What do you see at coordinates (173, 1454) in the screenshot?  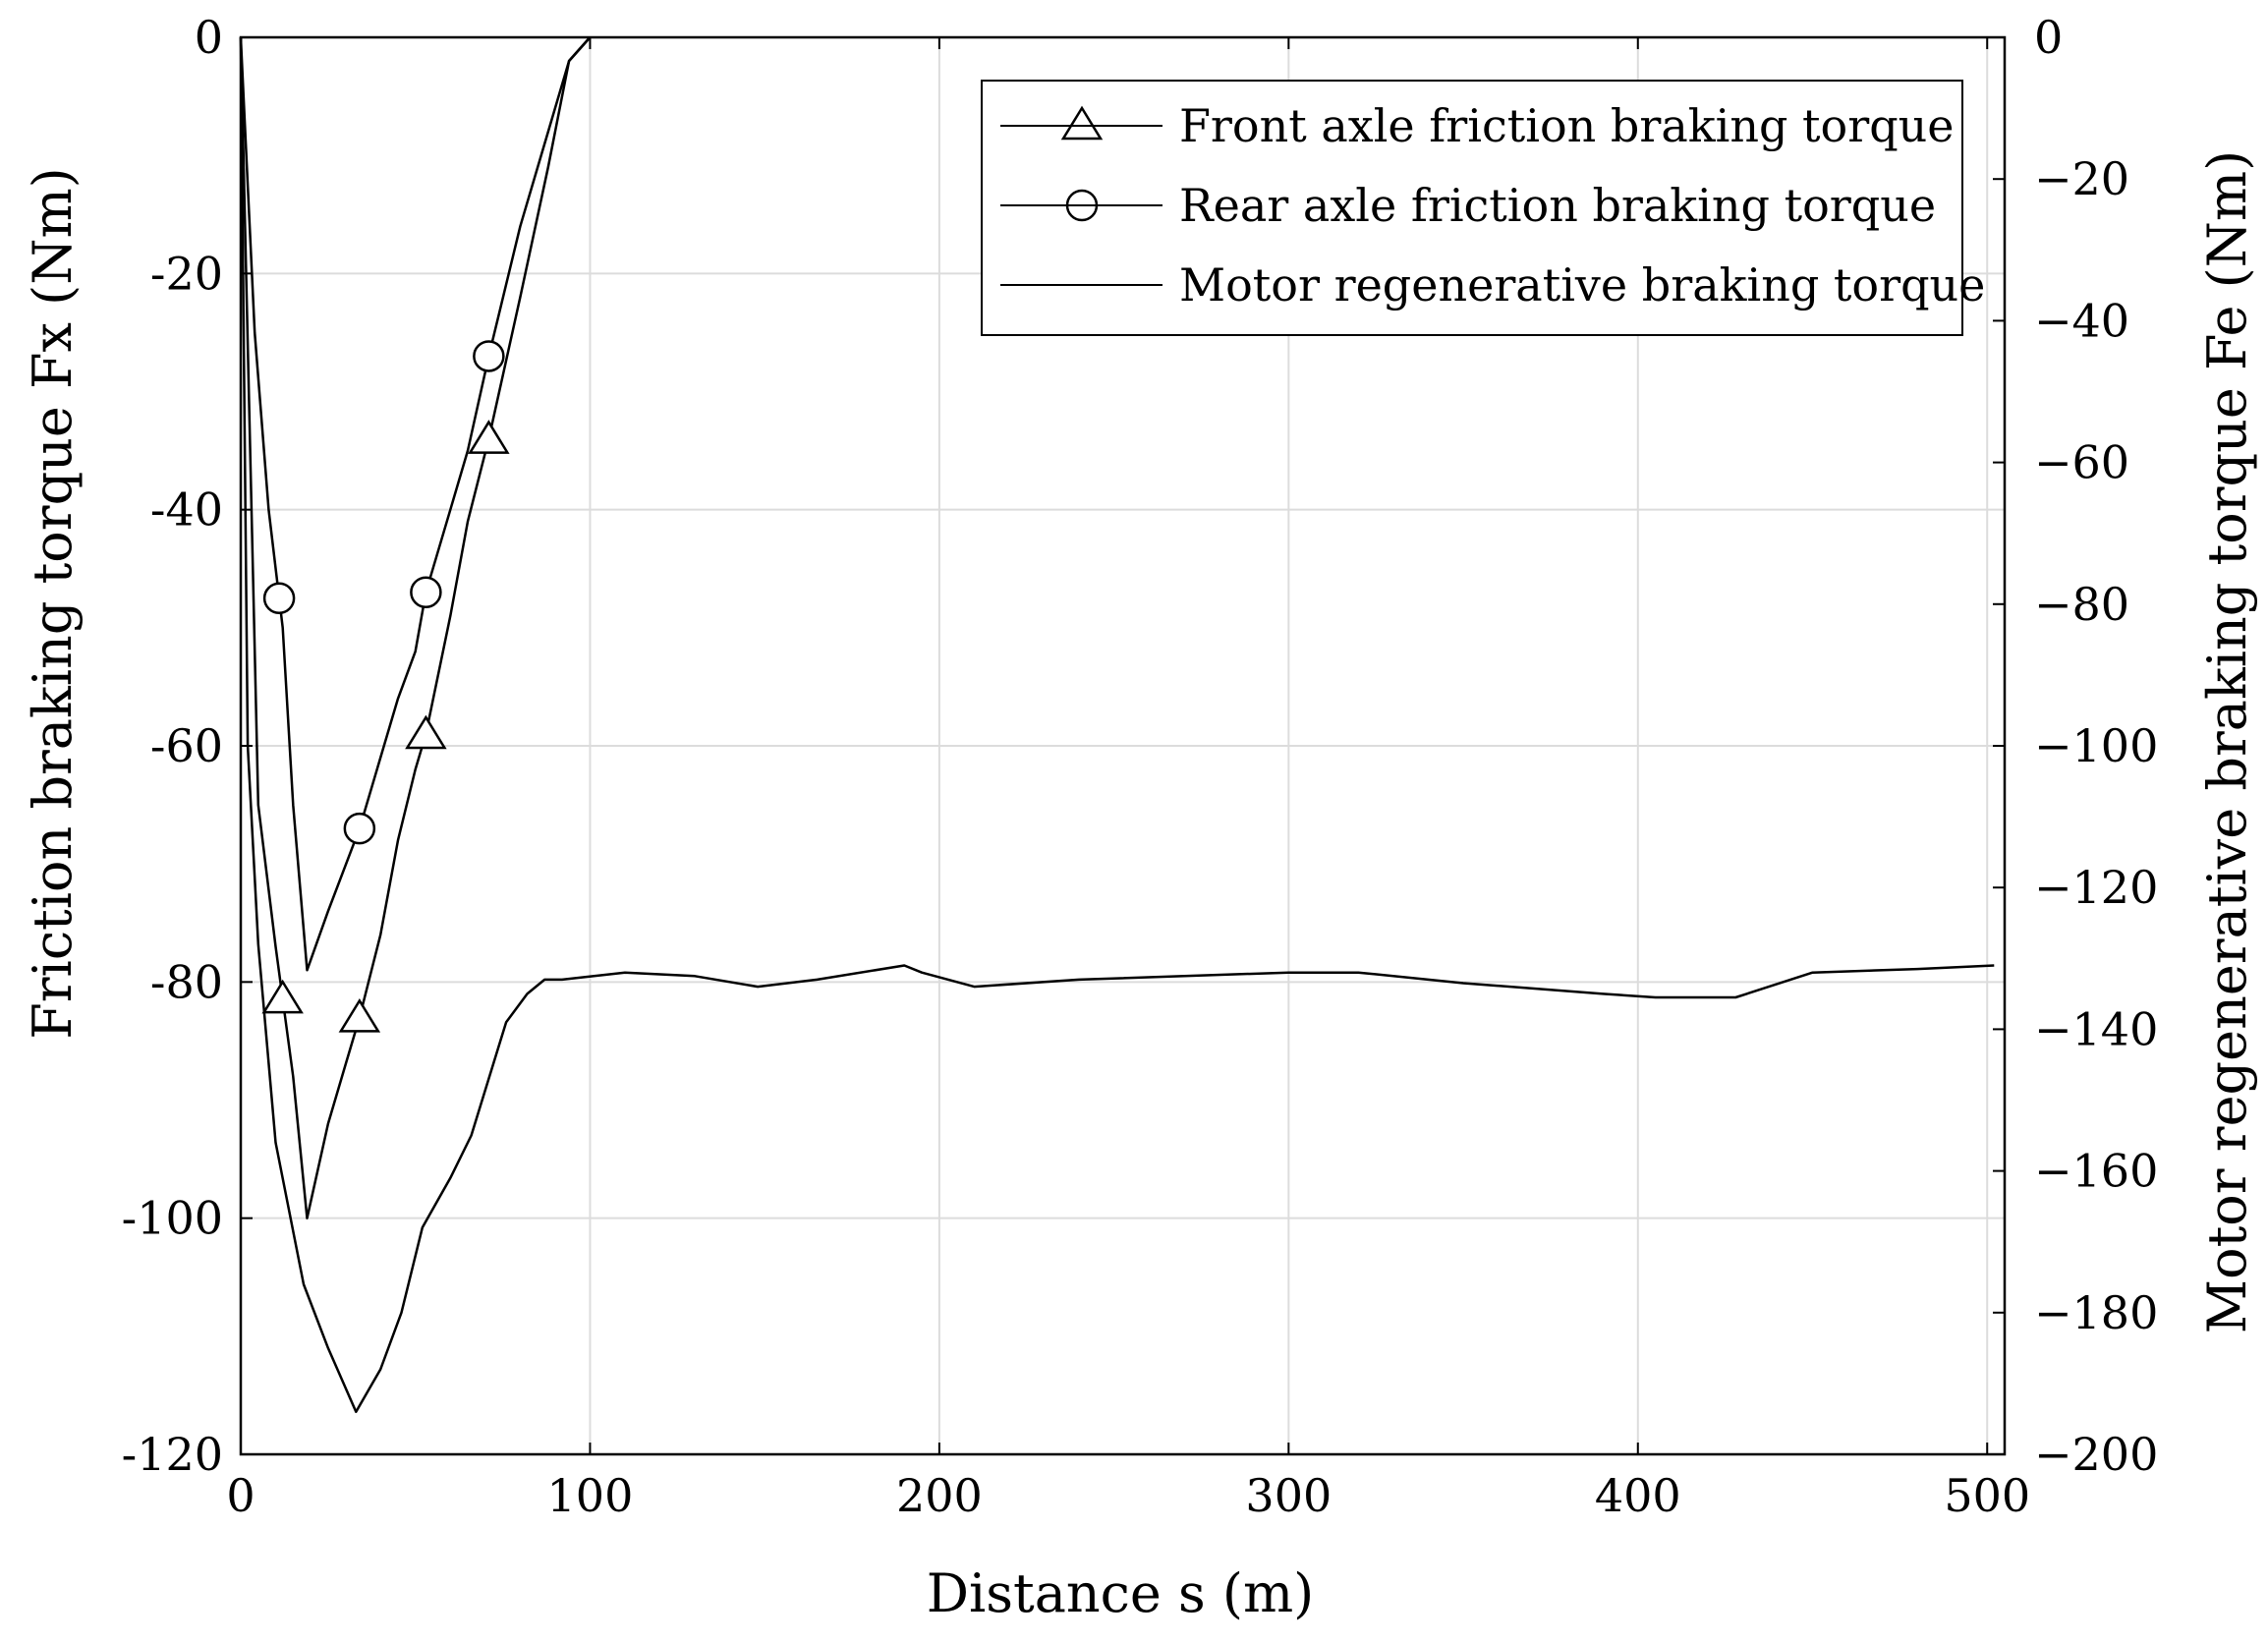 I see `y-left-tick-label: -120` at bounding box center [173, 1454].